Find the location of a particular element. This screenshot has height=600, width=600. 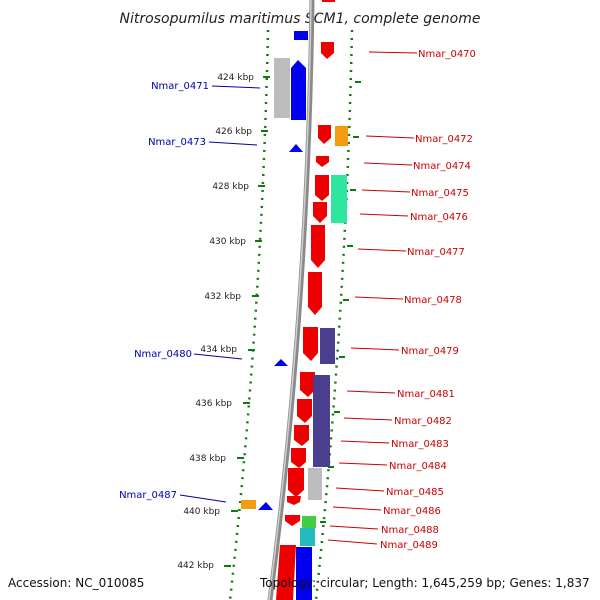

gene-label-nmar-0476: Nmar_0476 is located at coordinates (439, 217).